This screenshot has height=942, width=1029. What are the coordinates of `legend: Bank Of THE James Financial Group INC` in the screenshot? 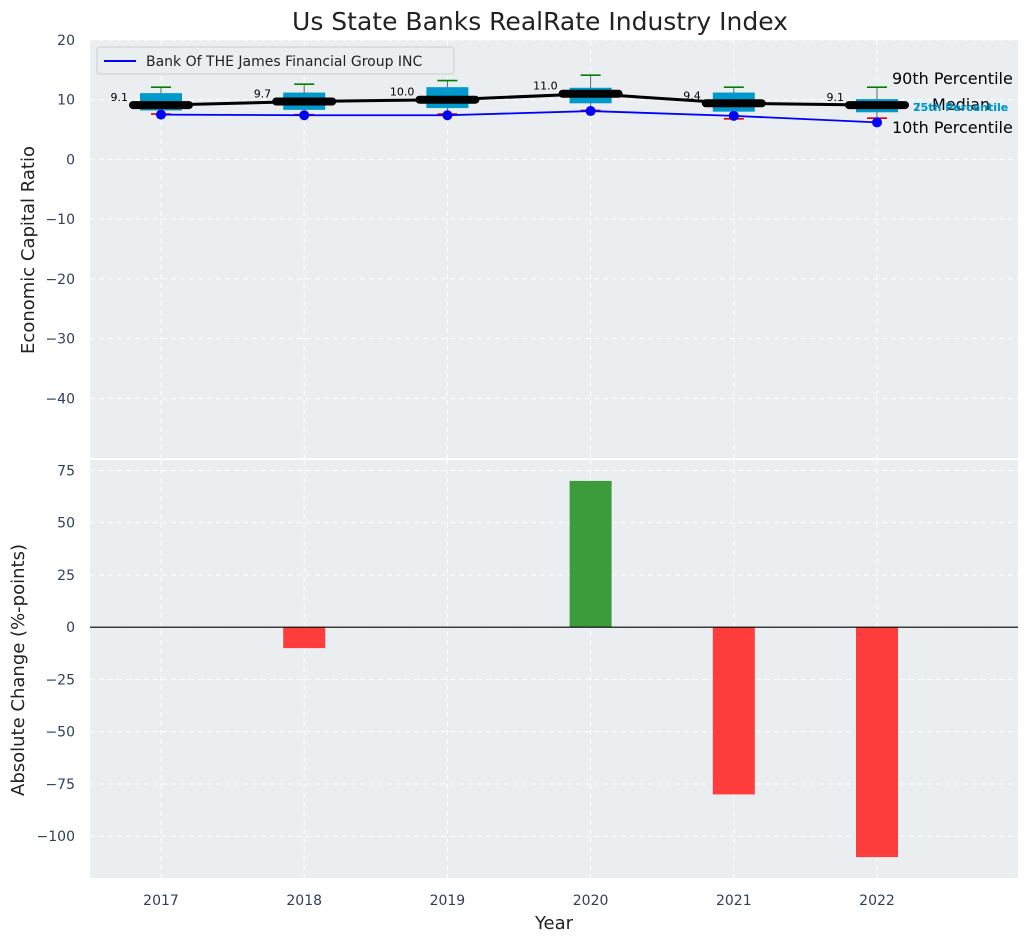 It's located at (275, 60).